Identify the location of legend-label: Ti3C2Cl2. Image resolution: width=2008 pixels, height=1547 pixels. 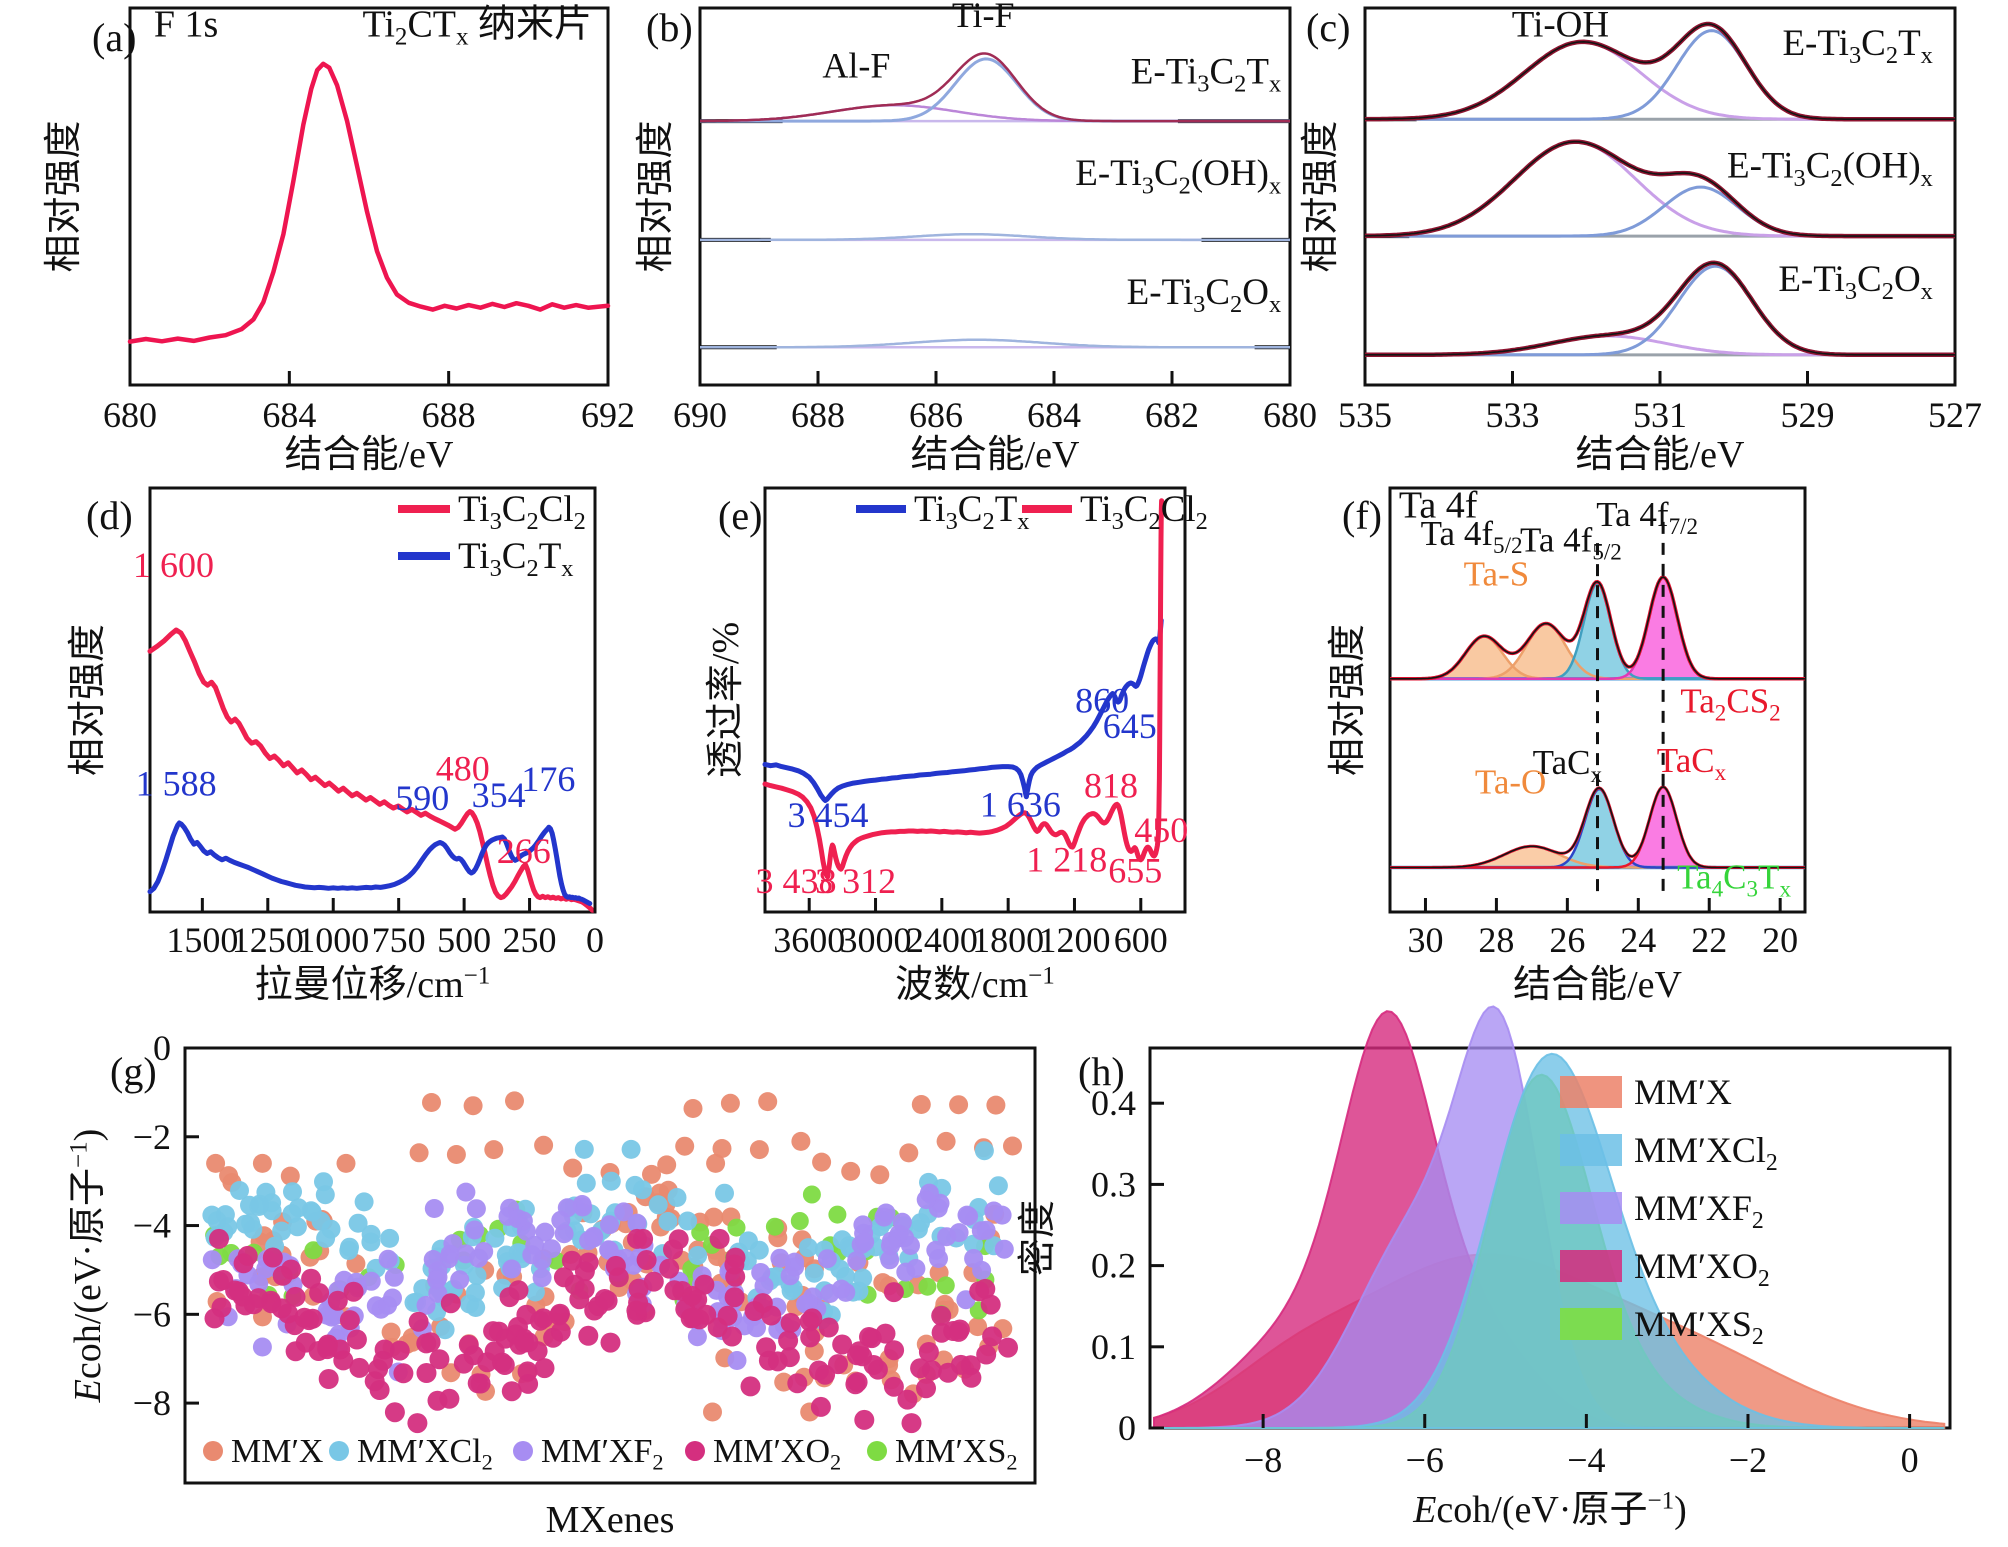
(1144, 512).